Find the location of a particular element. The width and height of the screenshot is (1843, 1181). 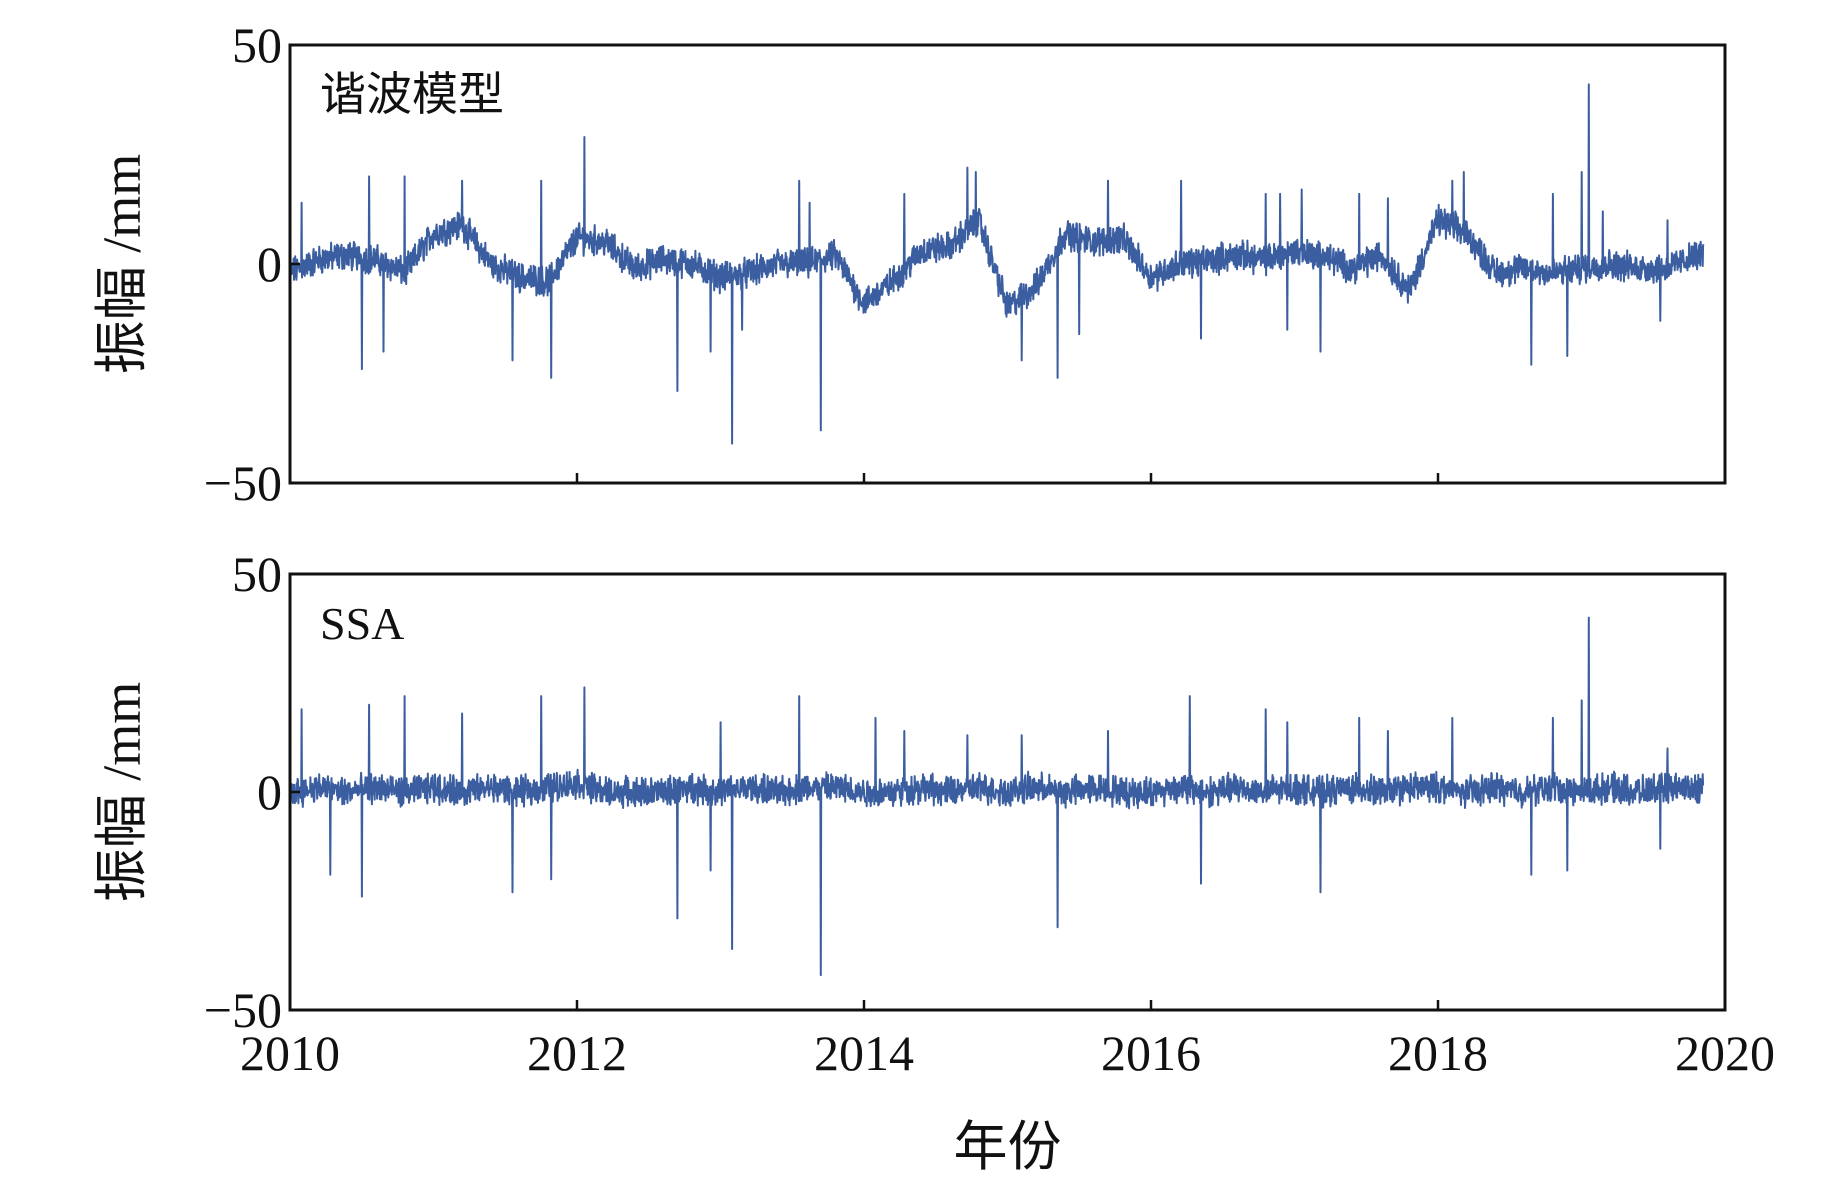

x-axis-label: 年份 is located at coordinates (1008, 1147).